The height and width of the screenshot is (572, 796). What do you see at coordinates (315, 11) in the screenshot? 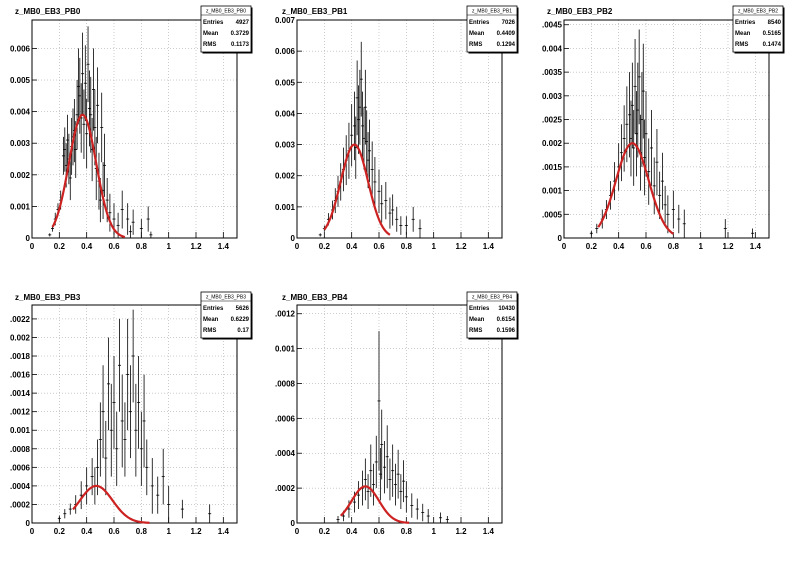
I see `panel-title: z_MB0_EB3_PB1` at bounding box center [315, 11].